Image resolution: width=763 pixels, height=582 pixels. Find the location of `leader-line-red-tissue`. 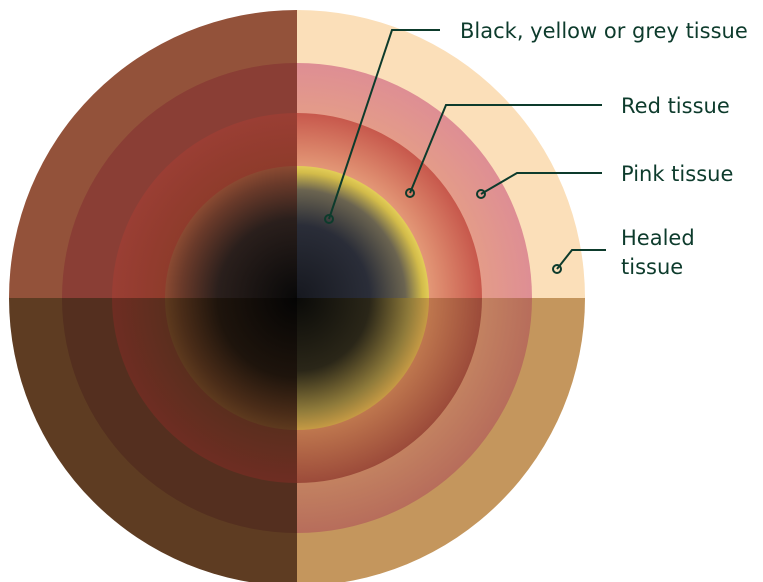

leader-line-red-tissue is located at coordinates (505, 149).